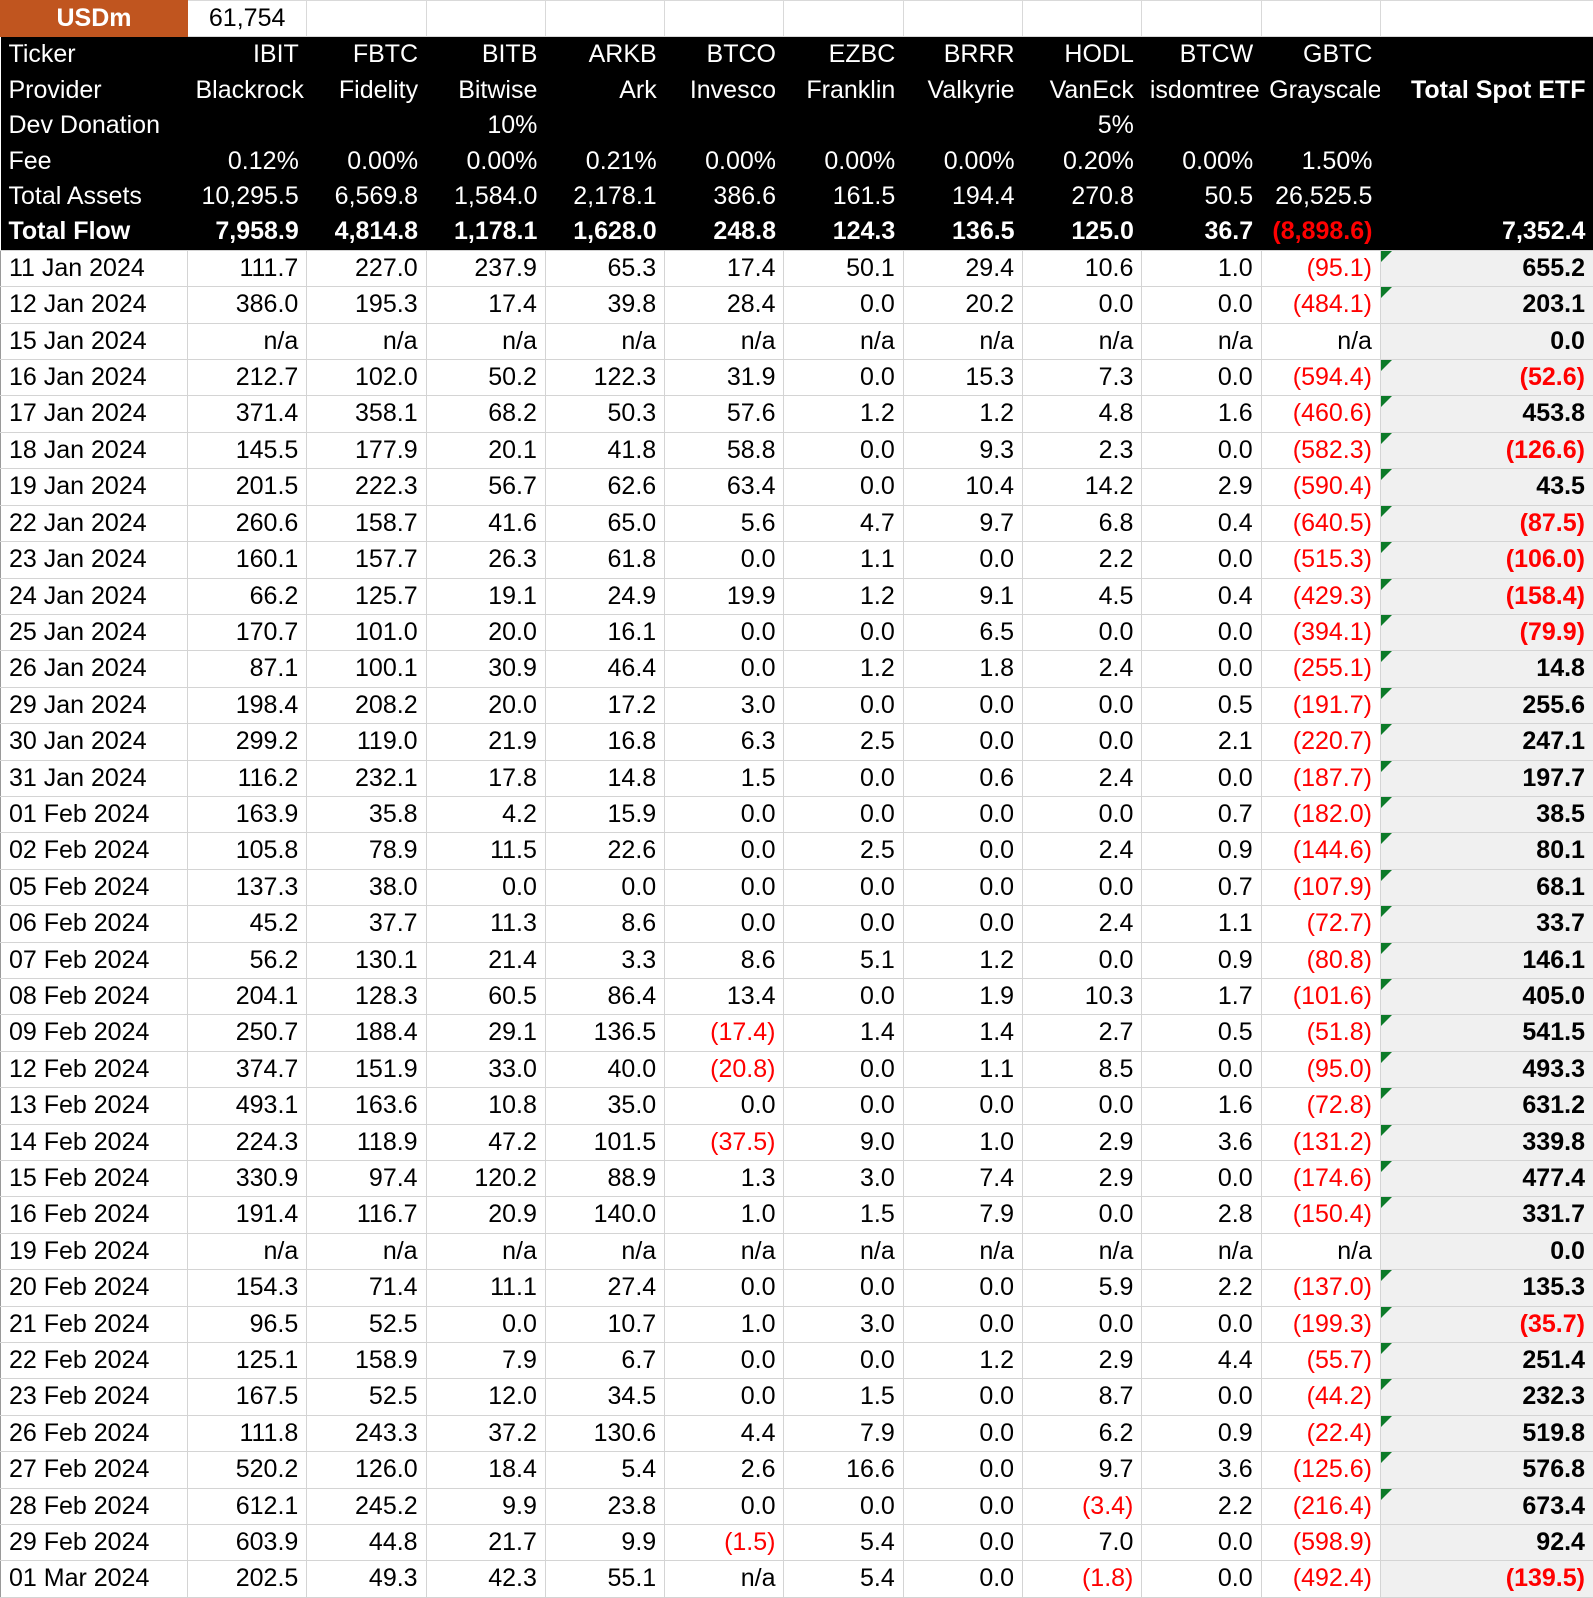  I want to click on row-date: 16 Feb 2024, so click(94, 1215).